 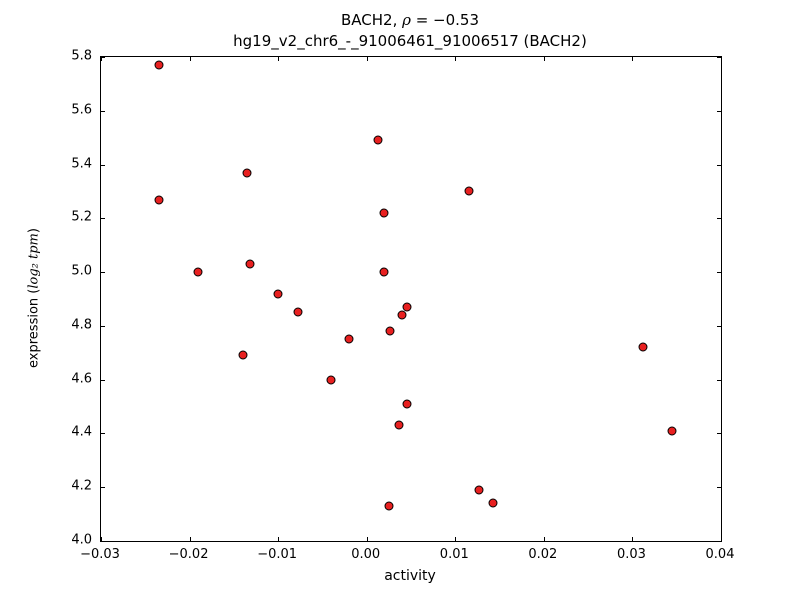 I want to click on rho-value: = −0.53, so click(x=445, y=20).